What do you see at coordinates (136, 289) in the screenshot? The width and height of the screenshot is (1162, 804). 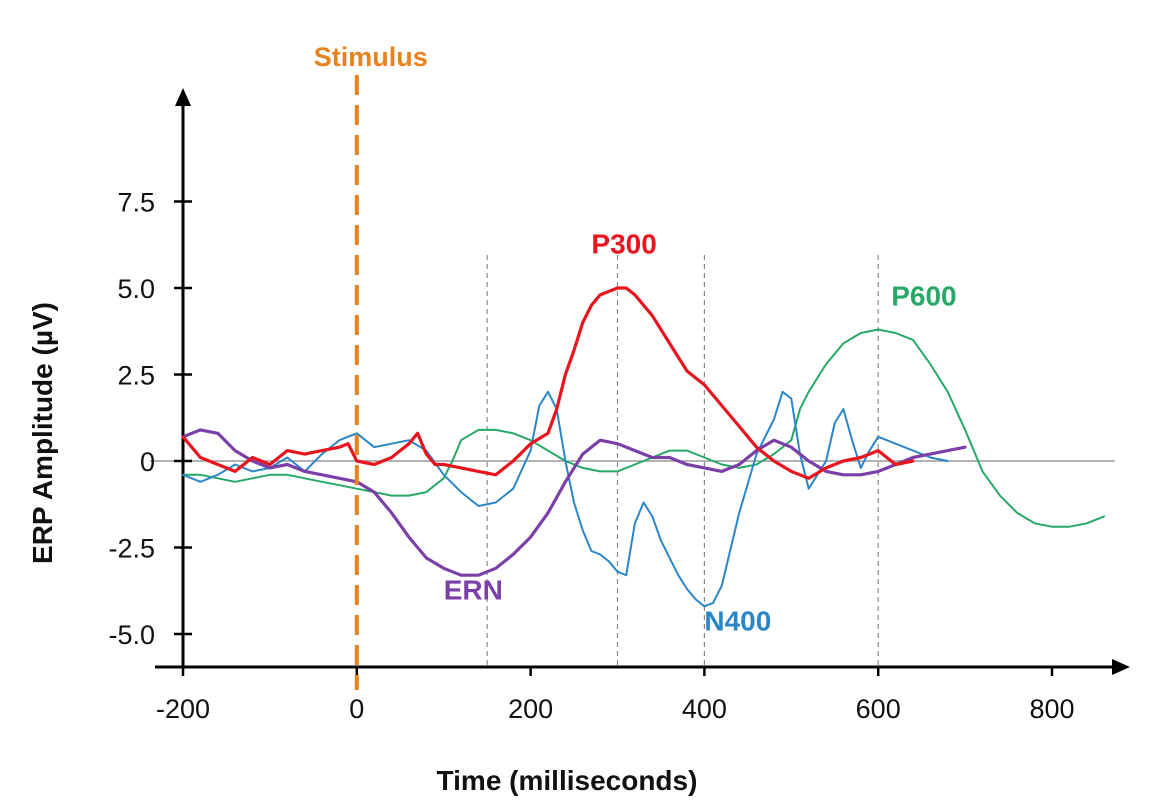 I see `y-tick-label: 5.0` at bounding box center [136, 289].